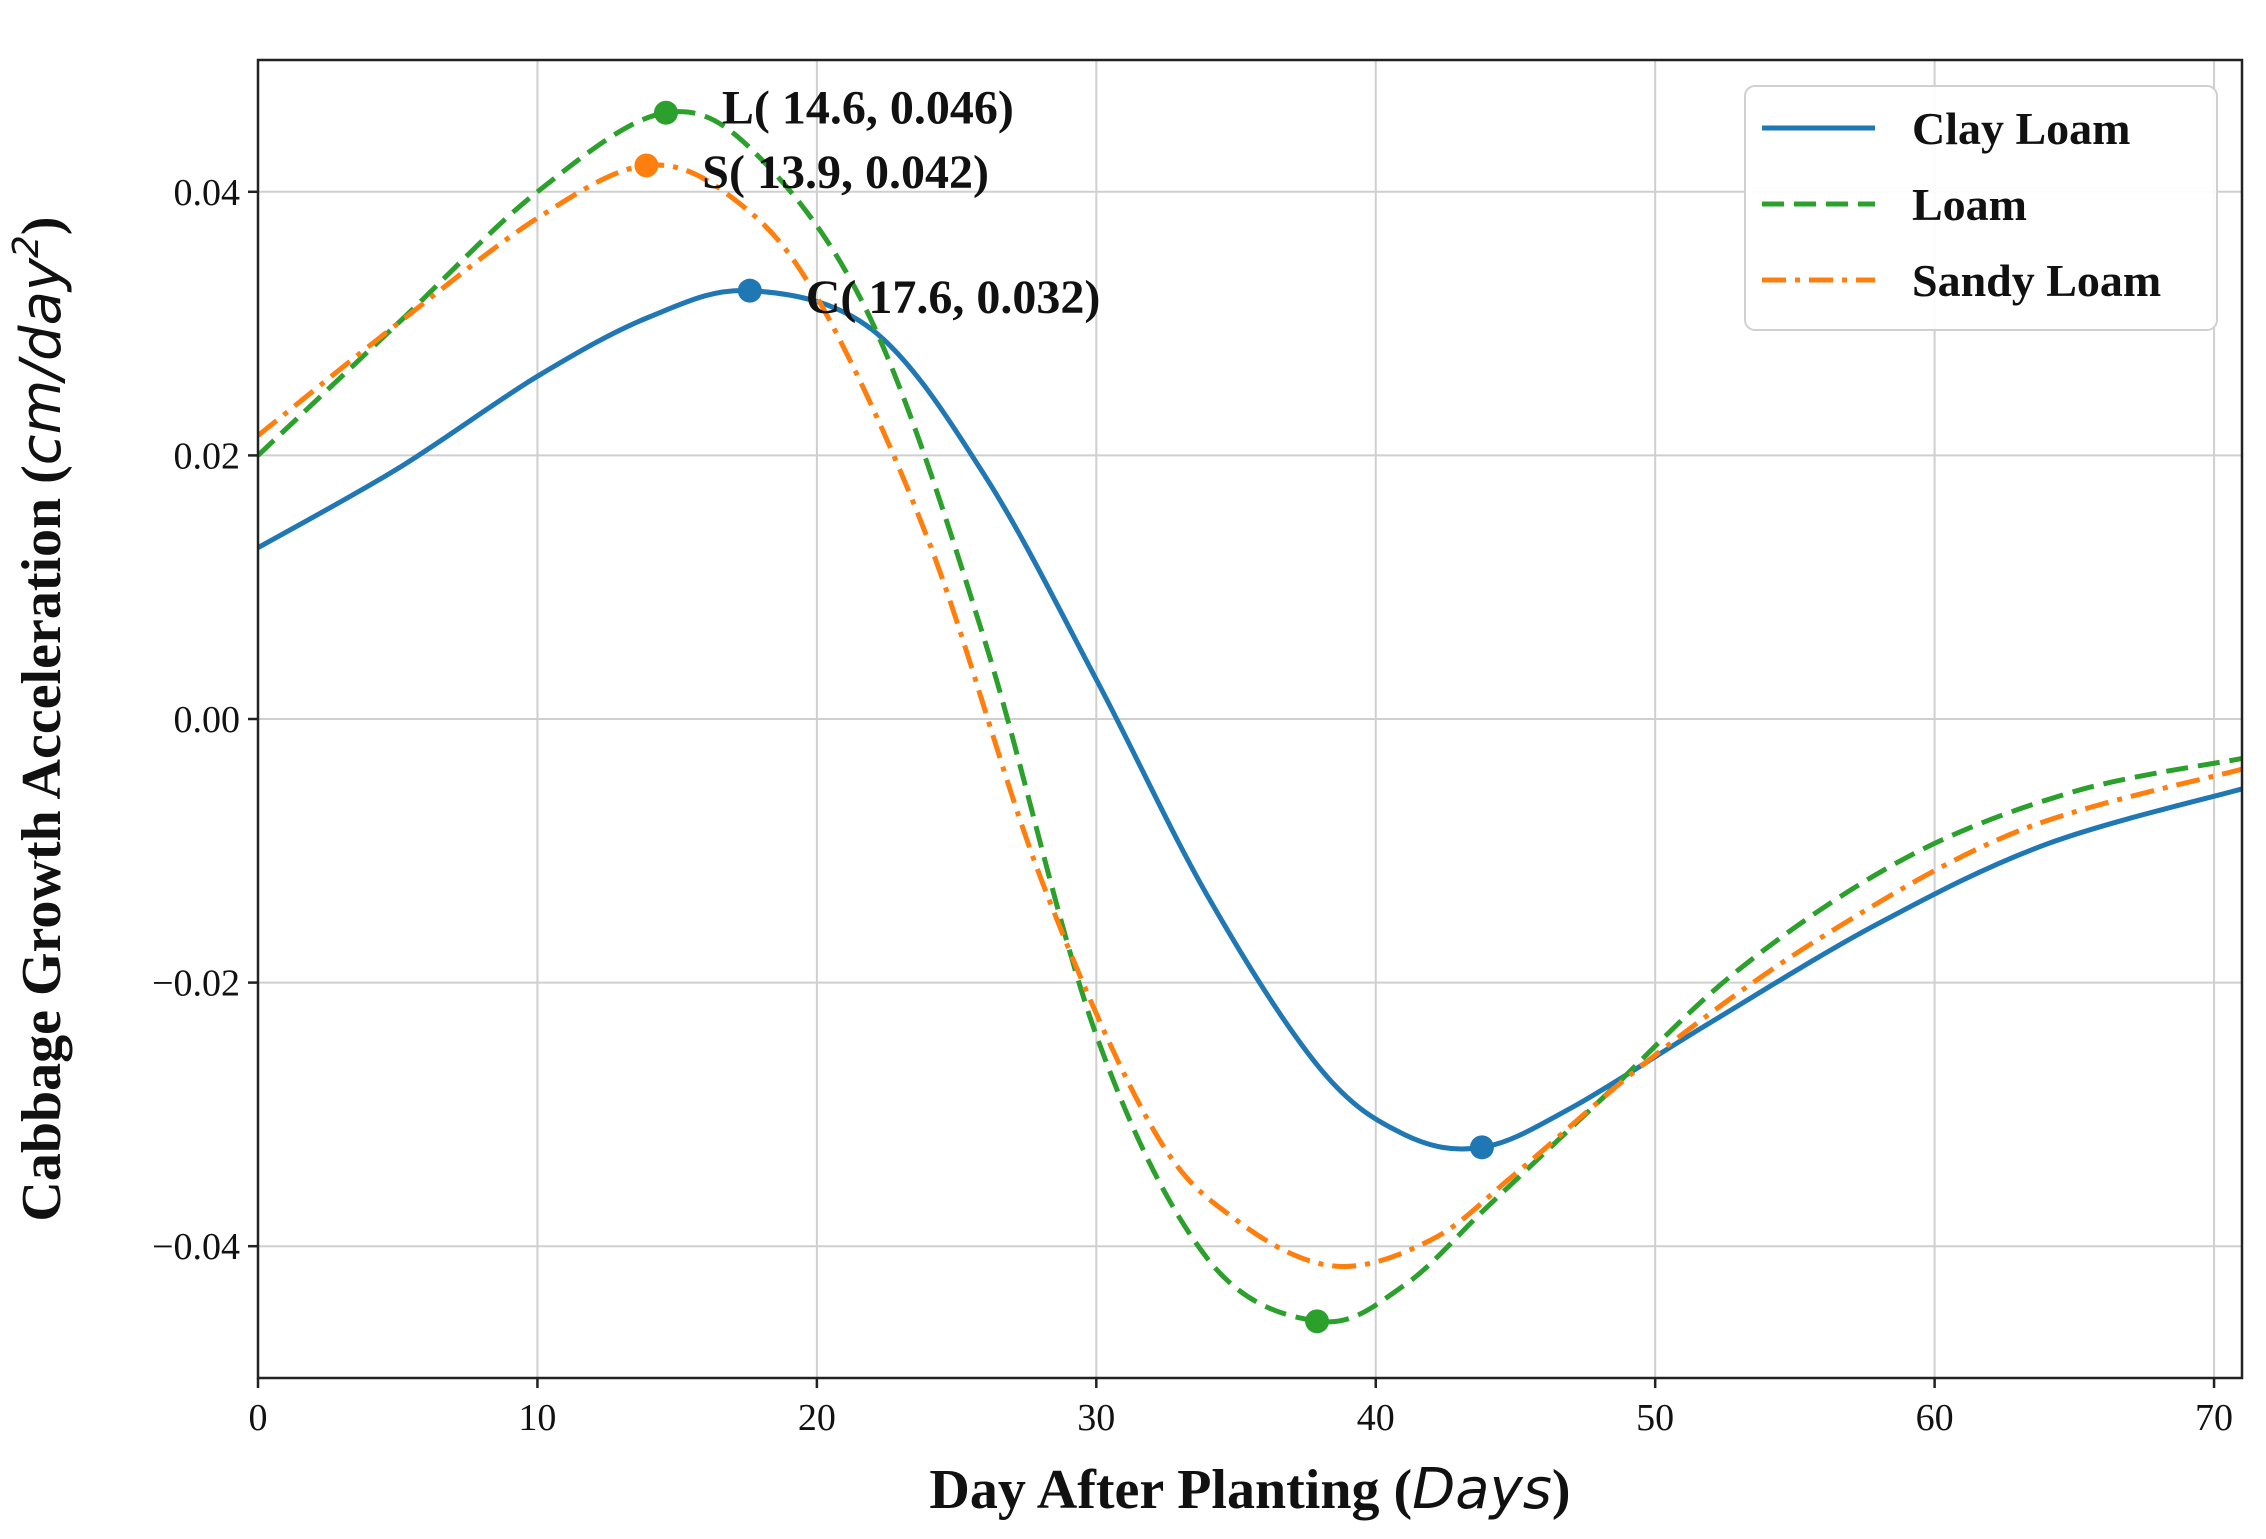  I want to click on legend-item: Clay Loam, so click(1946, 128).